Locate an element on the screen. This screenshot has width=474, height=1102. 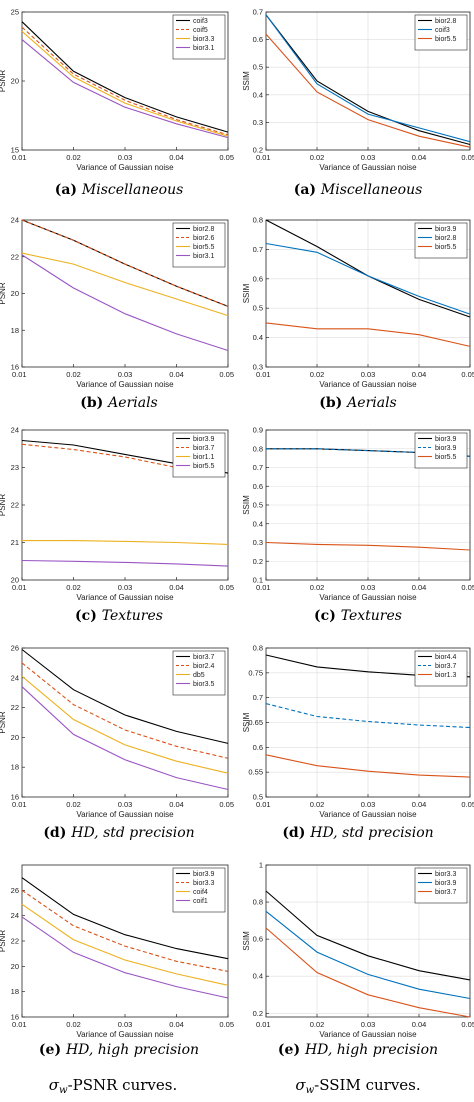
panel-caption: (b) Aerials is located at coordinates (119, 403).